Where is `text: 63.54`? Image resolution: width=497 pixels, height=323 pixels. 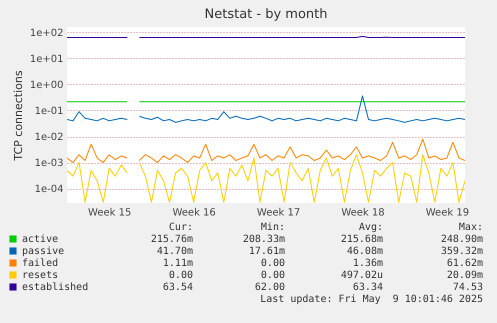 text: 63.54 is located at coordinates (177, 287).